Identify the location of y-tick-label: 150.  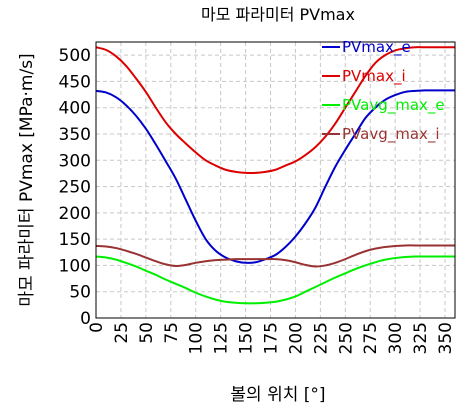
(75, 240).